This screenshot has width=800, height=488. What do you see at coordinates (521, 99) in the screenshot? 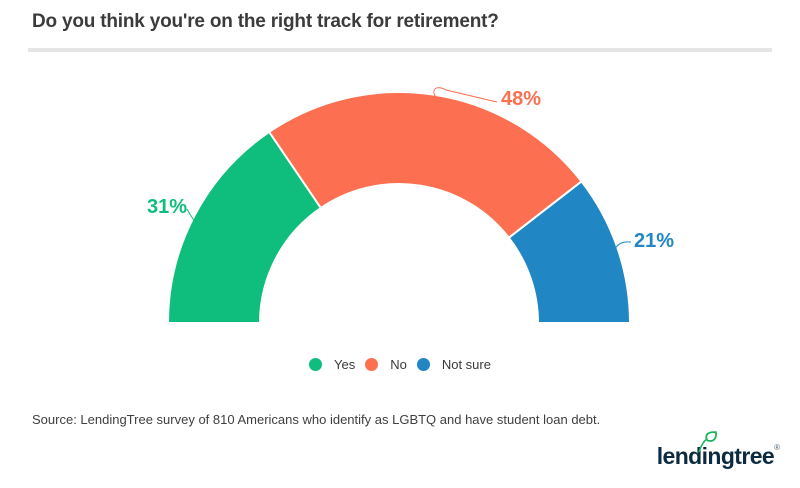
I see `data-label-no: 48%` at bounding box center [521, 99].